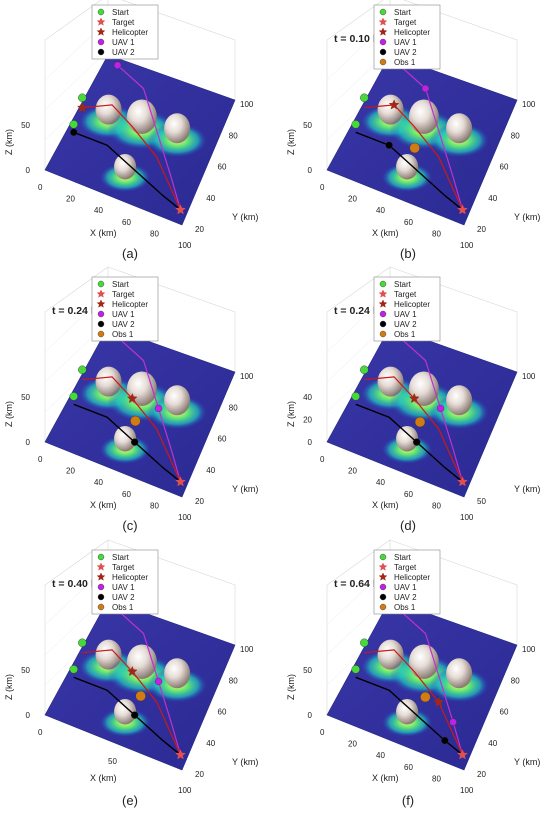  What do you see at coordinates (412, 577) in the screenshot?
I see `legend-helicopter-label: Helicopter` at bounding box center [412, 577].